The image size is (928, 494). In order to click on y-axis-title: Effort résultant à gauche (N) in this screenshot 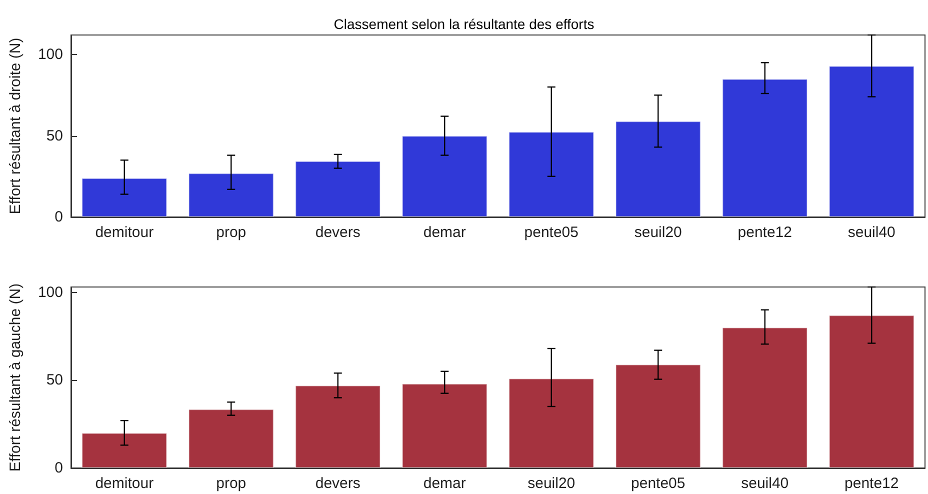, I will do `click(15, 377)`.